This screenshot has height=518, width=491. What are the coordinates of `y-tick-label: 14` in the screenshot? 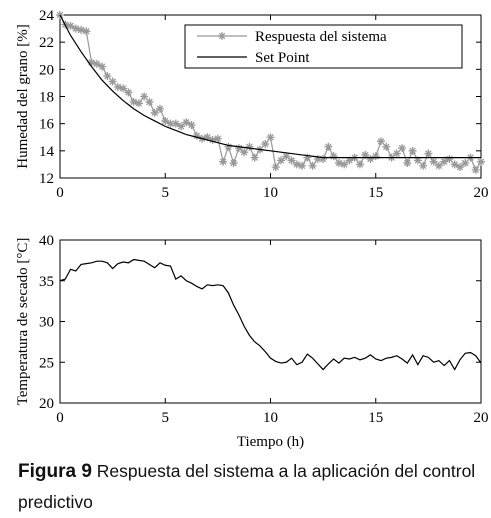 It's located at (47, 152).